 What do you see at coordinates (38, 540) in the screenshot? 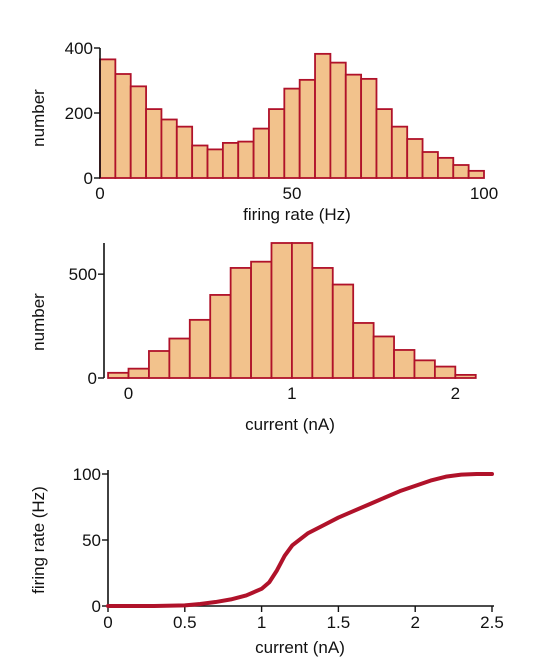
I see `y-axis-title: firing rate (Hz)` at bounding box center [38, 540].